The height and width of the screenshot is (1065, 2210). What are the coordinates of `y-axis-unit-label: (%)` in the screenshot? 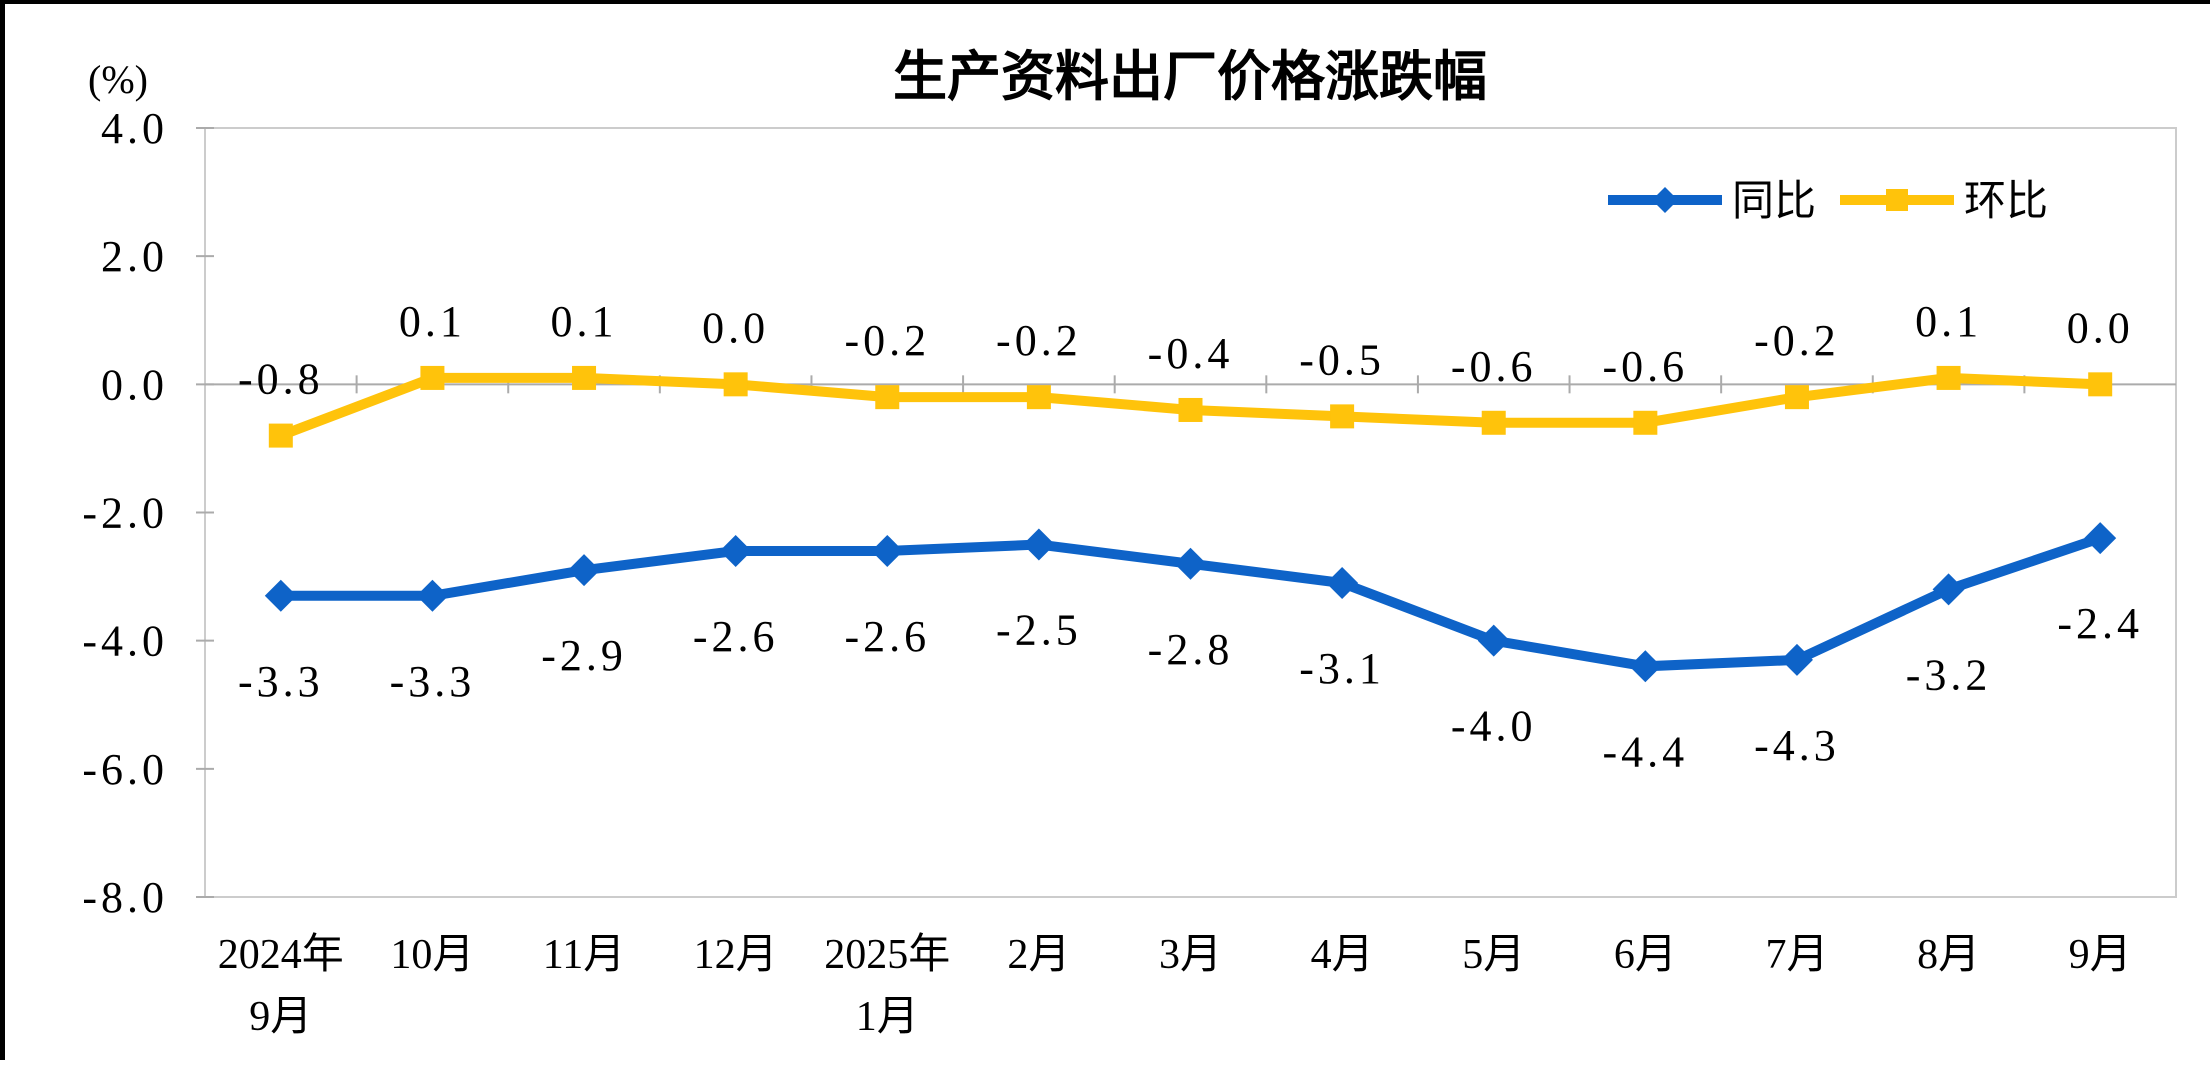 It's located at (118, 79).